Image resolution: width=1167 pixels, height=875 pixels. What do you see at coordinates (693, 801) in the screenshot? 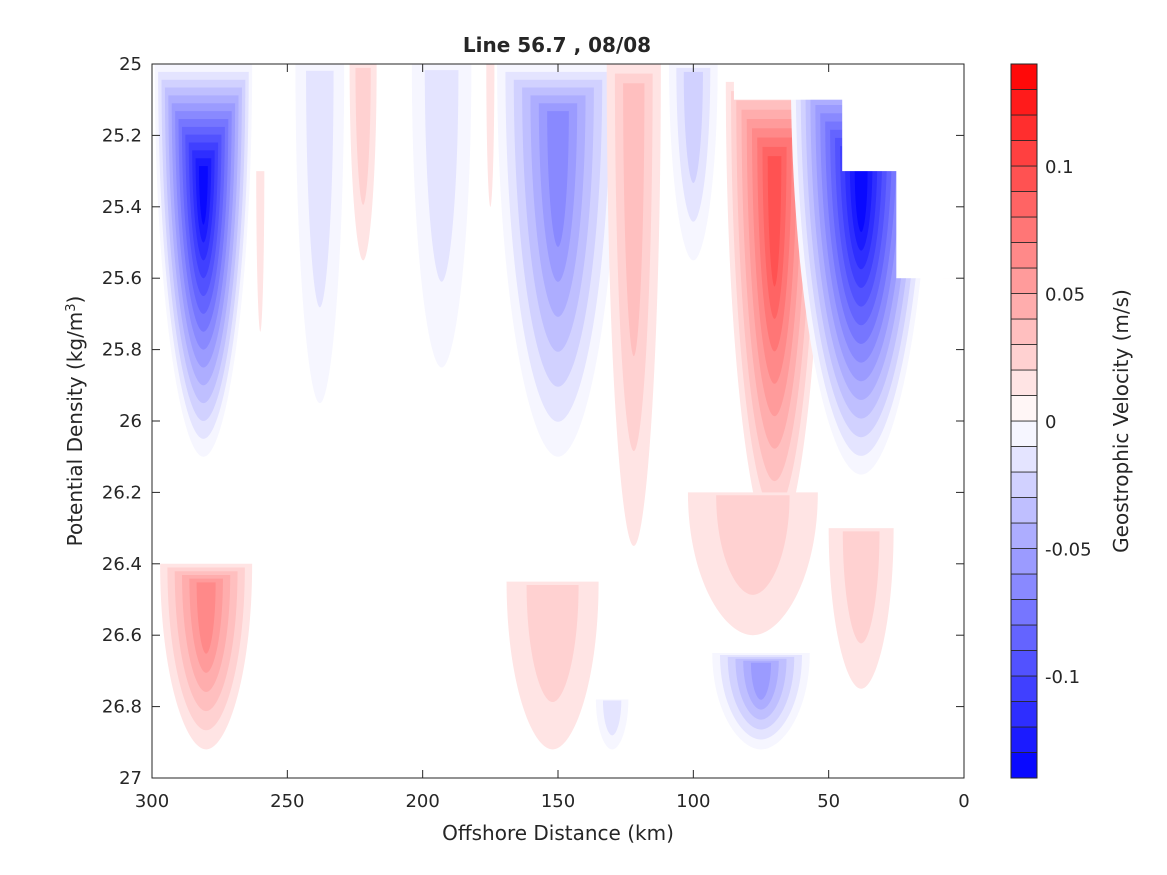
I see `x-tick-label: 100` at bounding box center [693, 801].